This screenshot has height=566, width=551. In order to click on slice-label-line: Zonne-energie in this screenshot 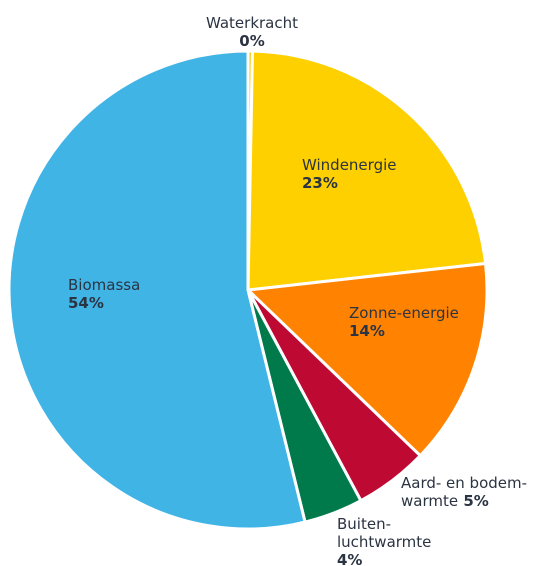, I will do `click(404, 313)`.